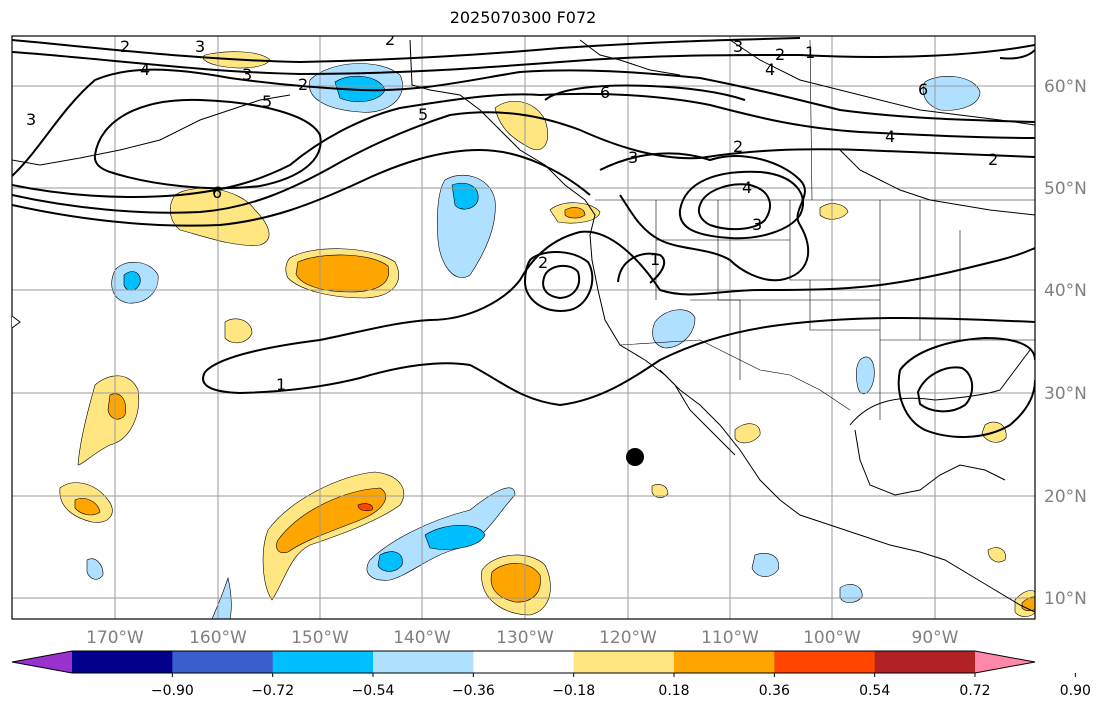 This screenshot has width=1105, height=712. I want to click on lat-label: 30°N, so click(1065, 394).